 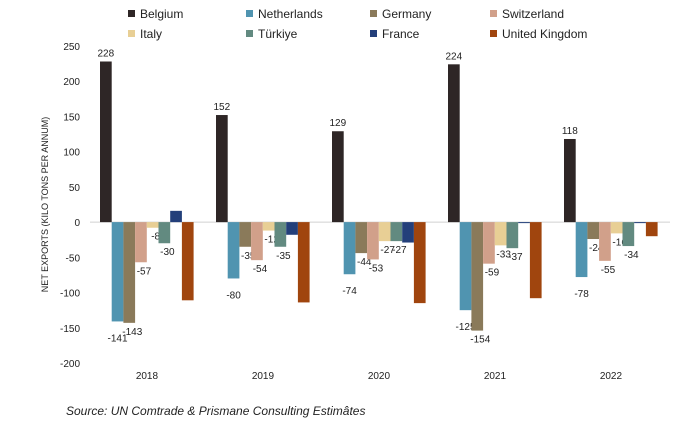 I want to click on legend-entry: Türkiye, so click(x=278, y=34).